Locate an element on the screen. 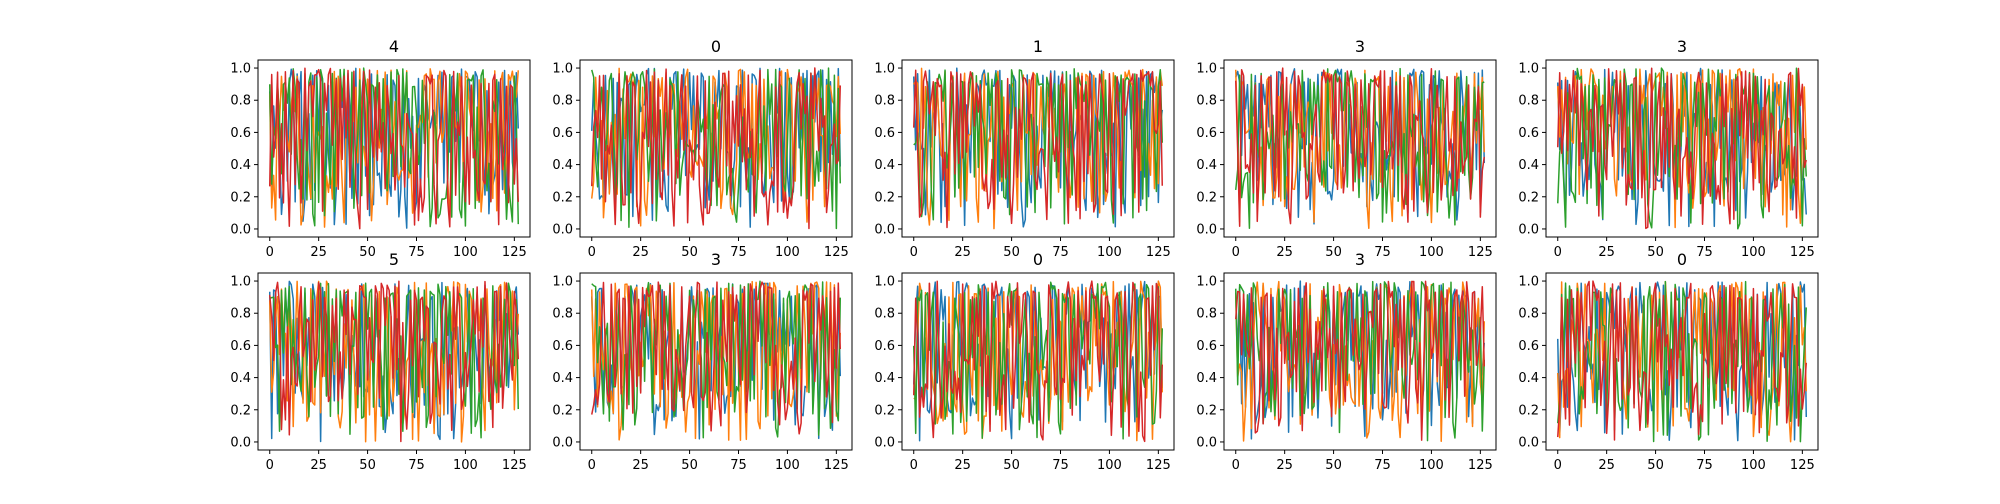 The height and width of the screenshot is (504, 2000). subplot-6: 0 25 50 75 100 125 0.0 0.2 0.4 0.6 0.8 1.0 5 is located at coordinates (380, 361).